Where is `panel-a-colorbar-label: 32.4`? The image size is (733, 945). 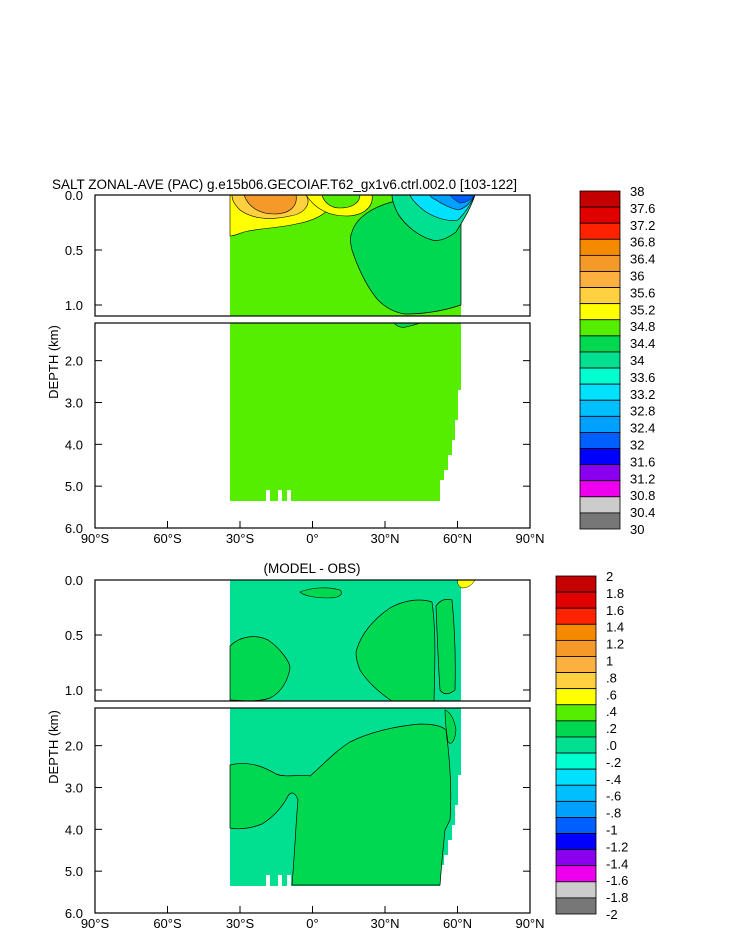 panel-a-colorbar-label: 32.4 is located at coordinates (642, 428).